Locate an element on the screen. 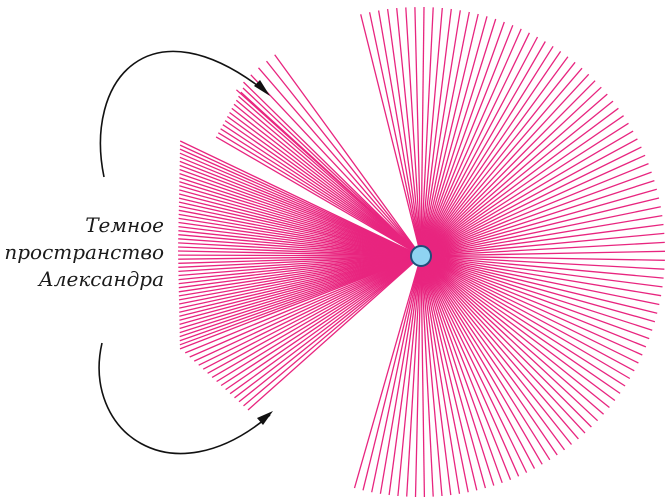 The height and width of the screenshot is (497, 669). caption-line-1: Темное is located at coordinates (124, 225).